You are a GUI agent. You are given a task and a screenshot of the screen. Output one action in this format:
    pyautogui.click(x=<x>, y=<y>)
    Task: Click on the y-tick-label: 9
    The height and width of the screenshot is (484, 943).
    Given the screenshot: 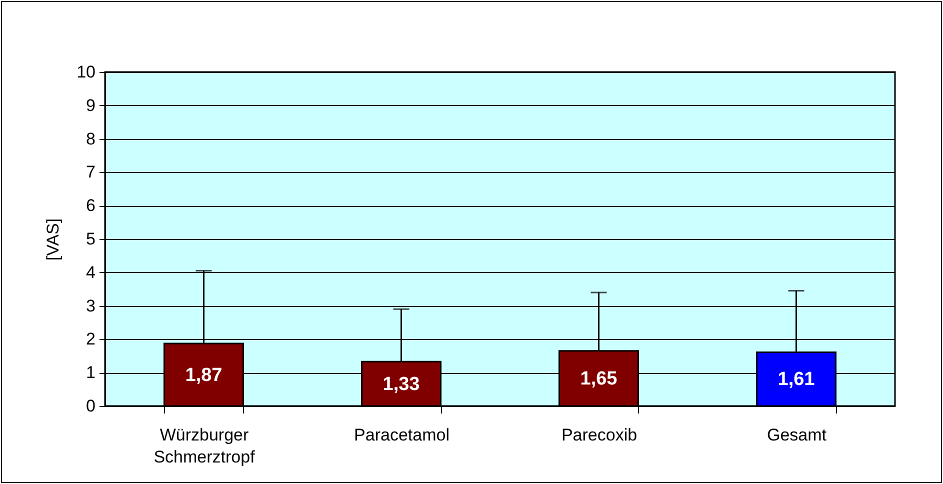 What is the action you would take?
    pyautogui.click(x=91, y=105)
    